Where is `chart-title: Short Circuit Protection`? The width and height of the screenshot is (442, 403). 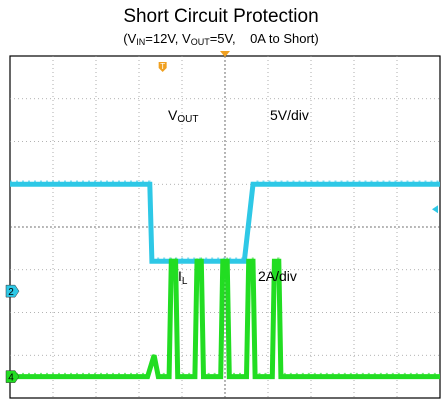
chart-title: Short Circuit Protection is located at coordinates (221, 16).